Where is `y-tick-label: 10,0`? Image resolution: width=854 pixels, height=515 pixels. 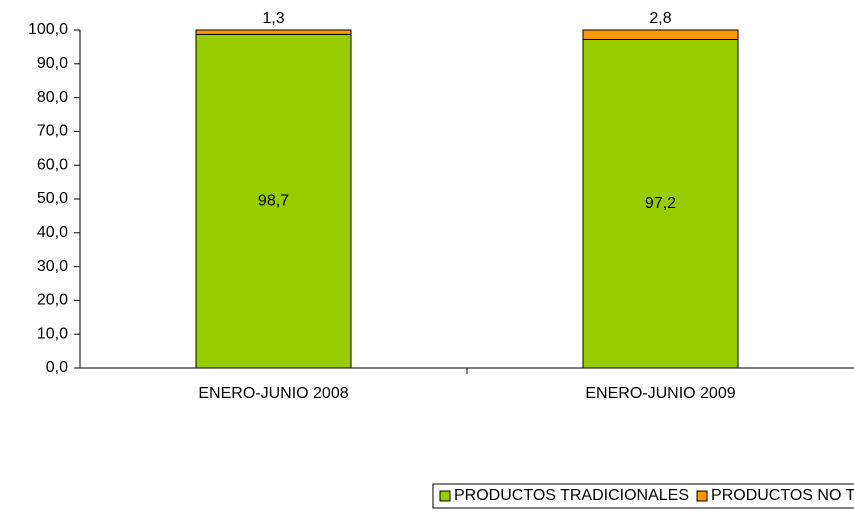 y-tick-label: 10,0 is located at coordinates (52, 333).